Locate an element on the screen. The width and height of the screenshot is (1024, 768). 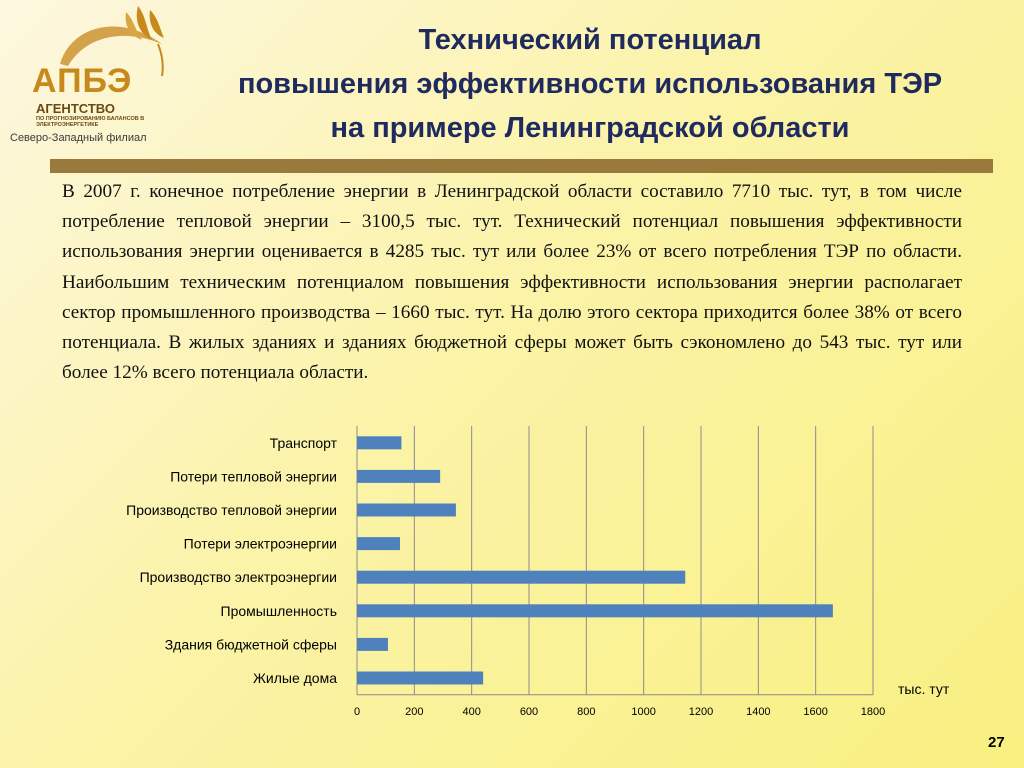
category-label: Потери электроэнергии is located at coordinates (260, 544).